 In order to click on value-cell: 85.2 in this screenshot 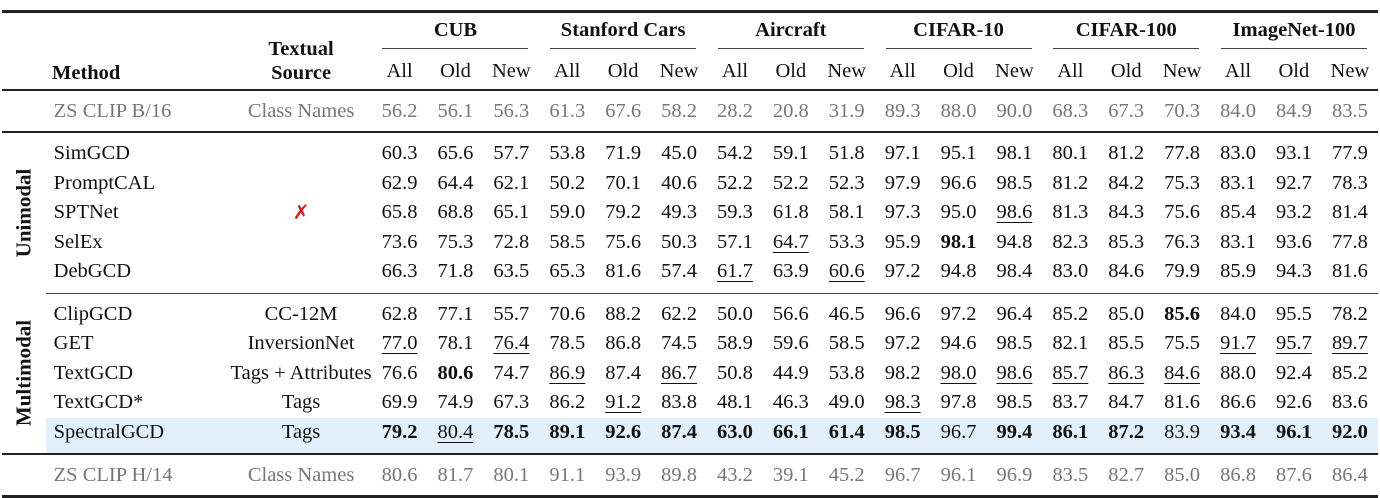, I will do `click(1070, 310)`.